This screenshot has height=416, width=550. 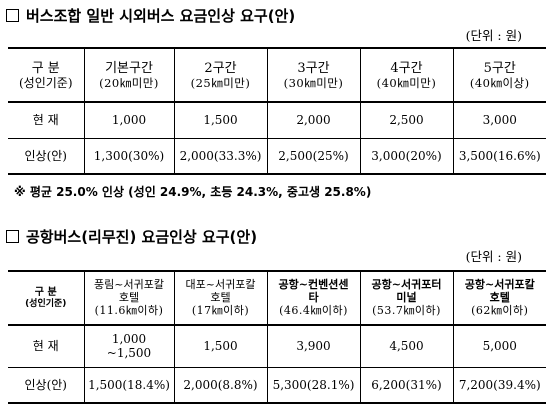 I want to click on table-row: 현 재 1,000 ~1,500 1,500 3,900 4,500 5,000, so click(x=277, y=346).